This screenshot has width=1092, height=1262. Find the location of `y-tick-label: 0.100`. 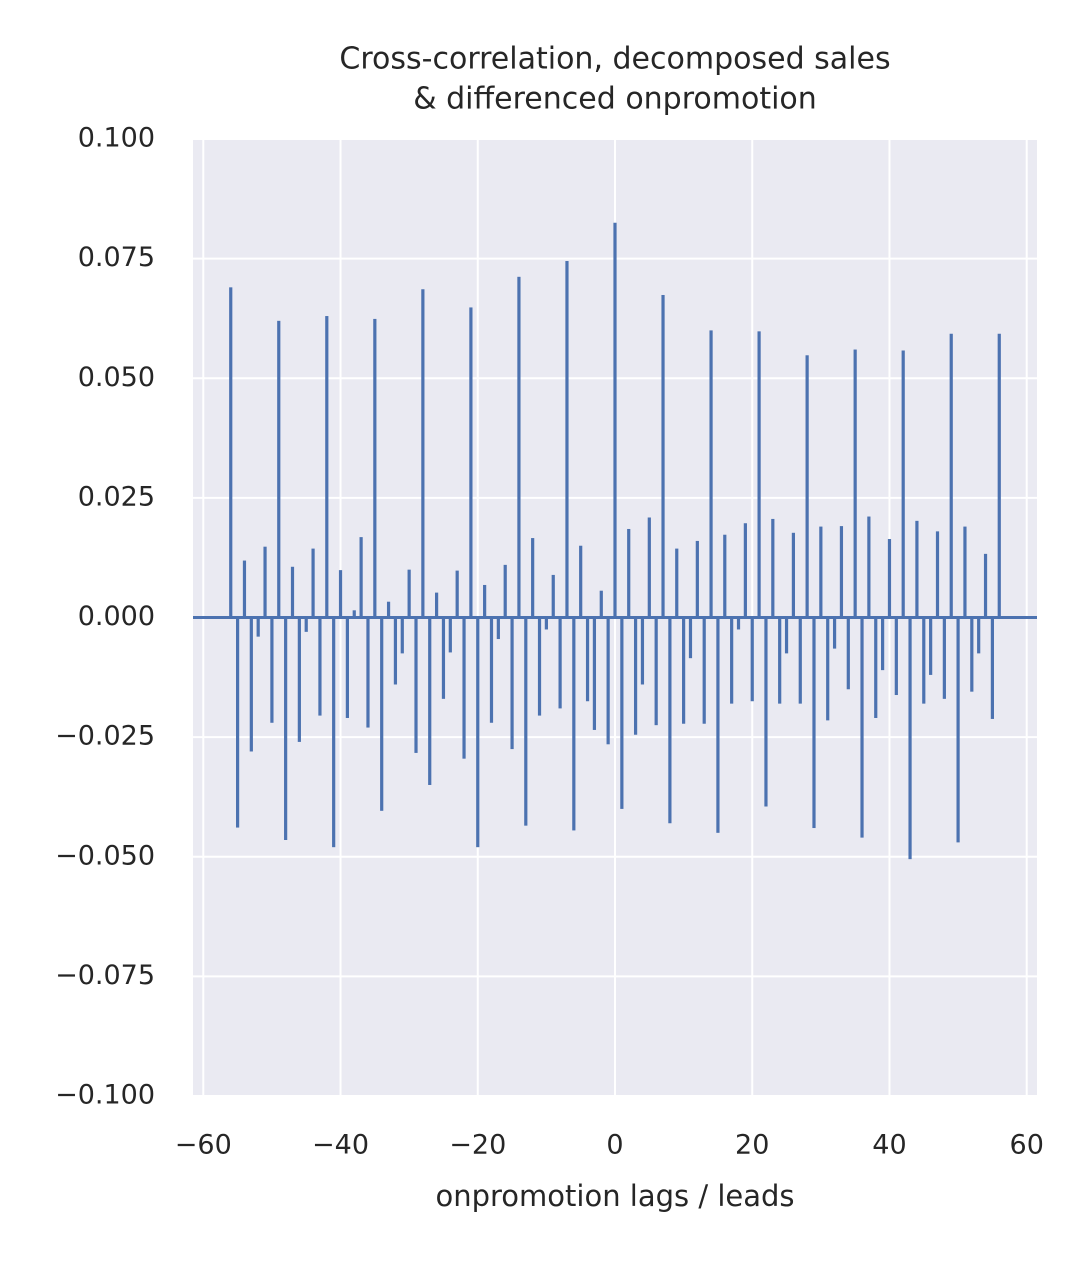

y-tick-label: 0.100 is located at coordinates (116, 138).